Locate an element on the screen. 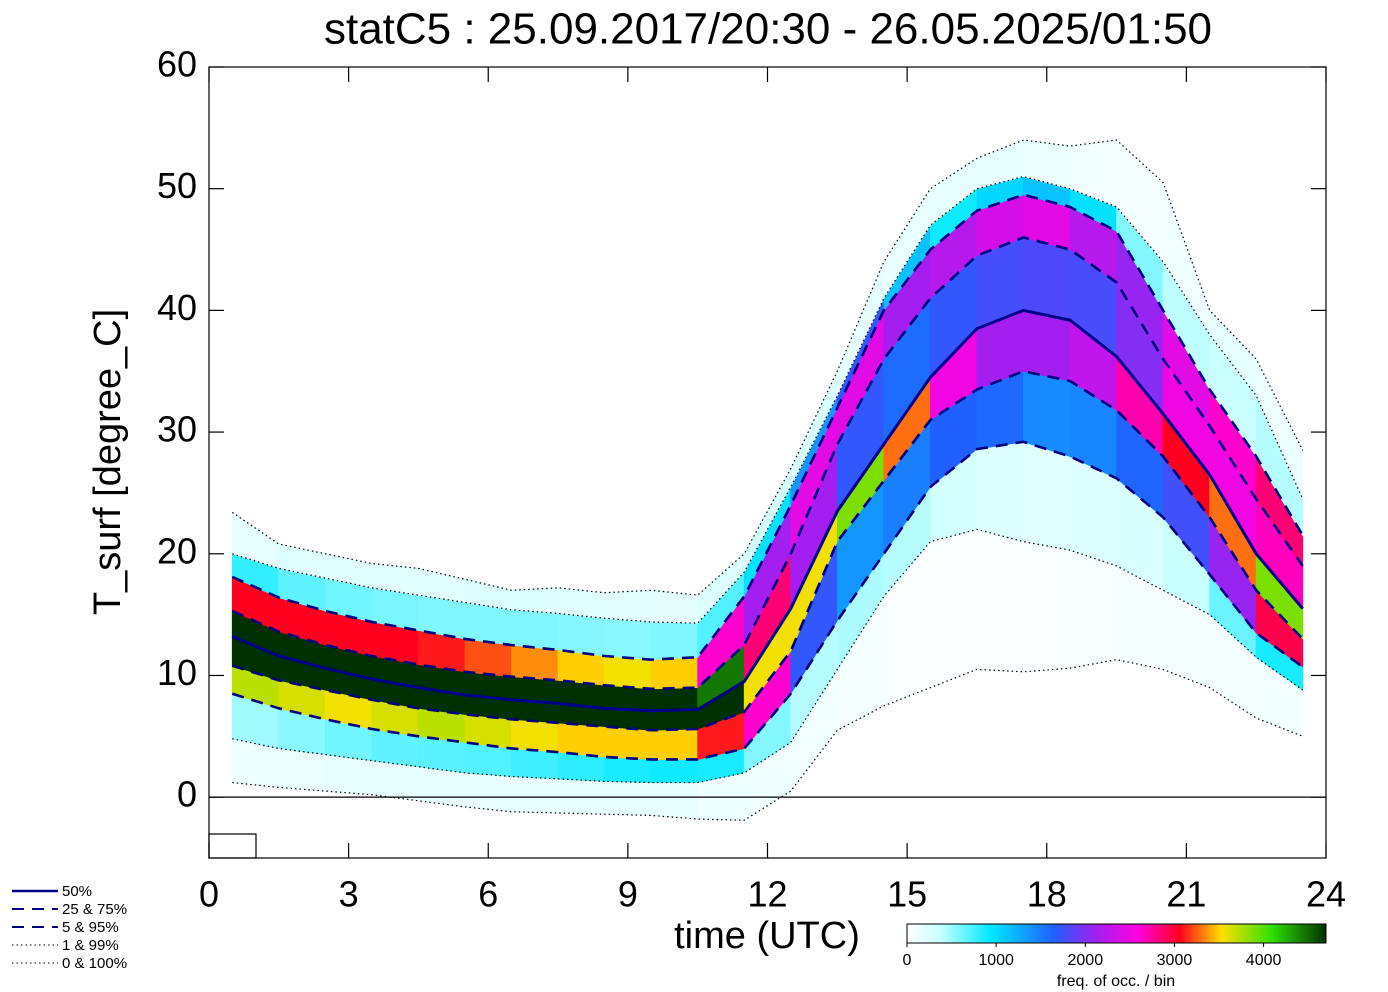 Image resolution: width=1388 pixels, height=992 pixels. y-axis-label: T_surf [degree_C] is located at coordinates (108, 462).